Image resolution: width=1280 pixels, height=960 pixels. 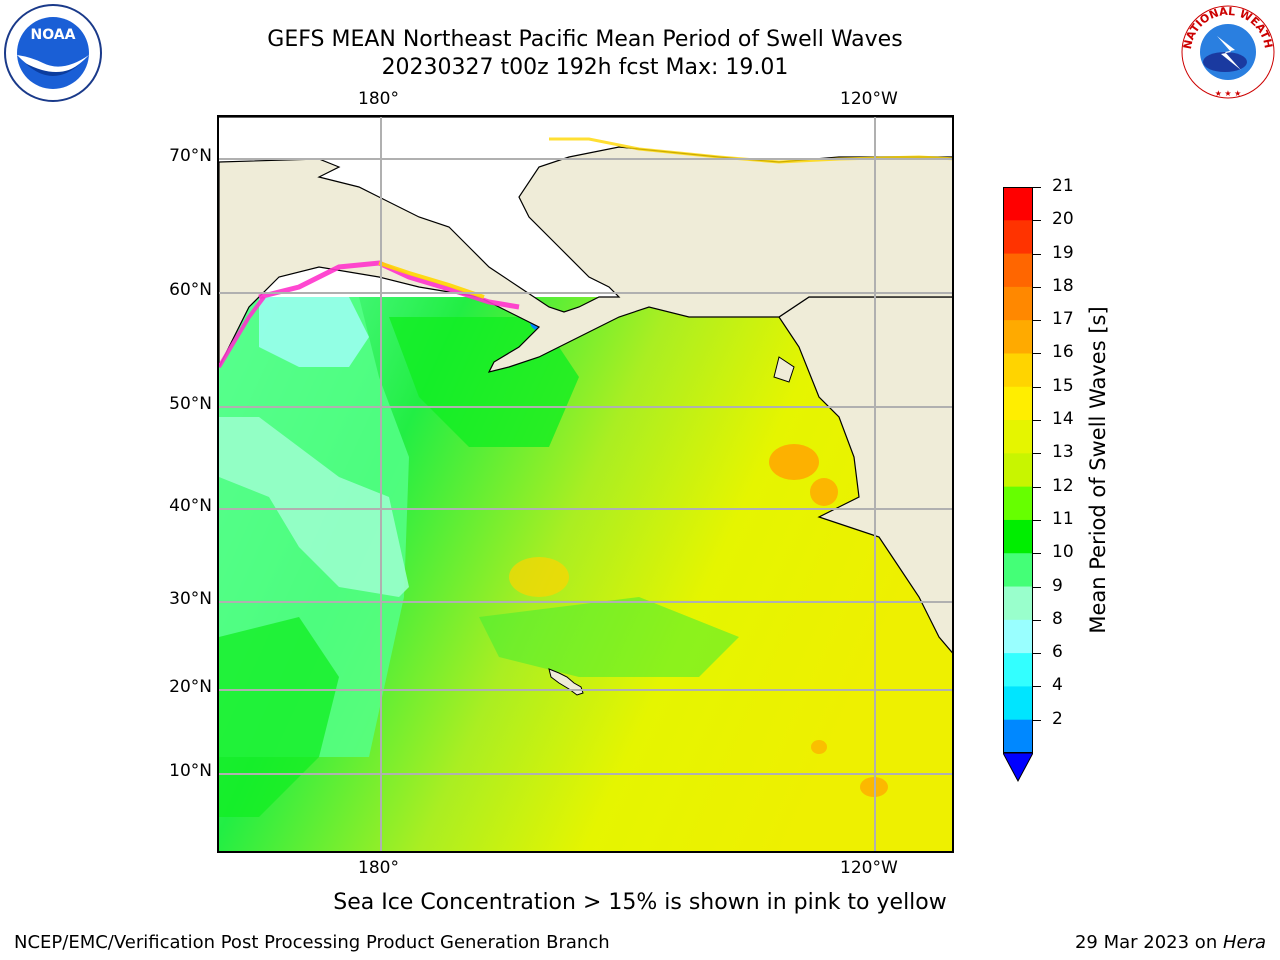 What do you see at coordinates (1226, 50) in the screenshot?
I see `nws-logo: NATIONAL WEATHER SERVICE ★ ★ ★` at bounding box center [1226, 50].